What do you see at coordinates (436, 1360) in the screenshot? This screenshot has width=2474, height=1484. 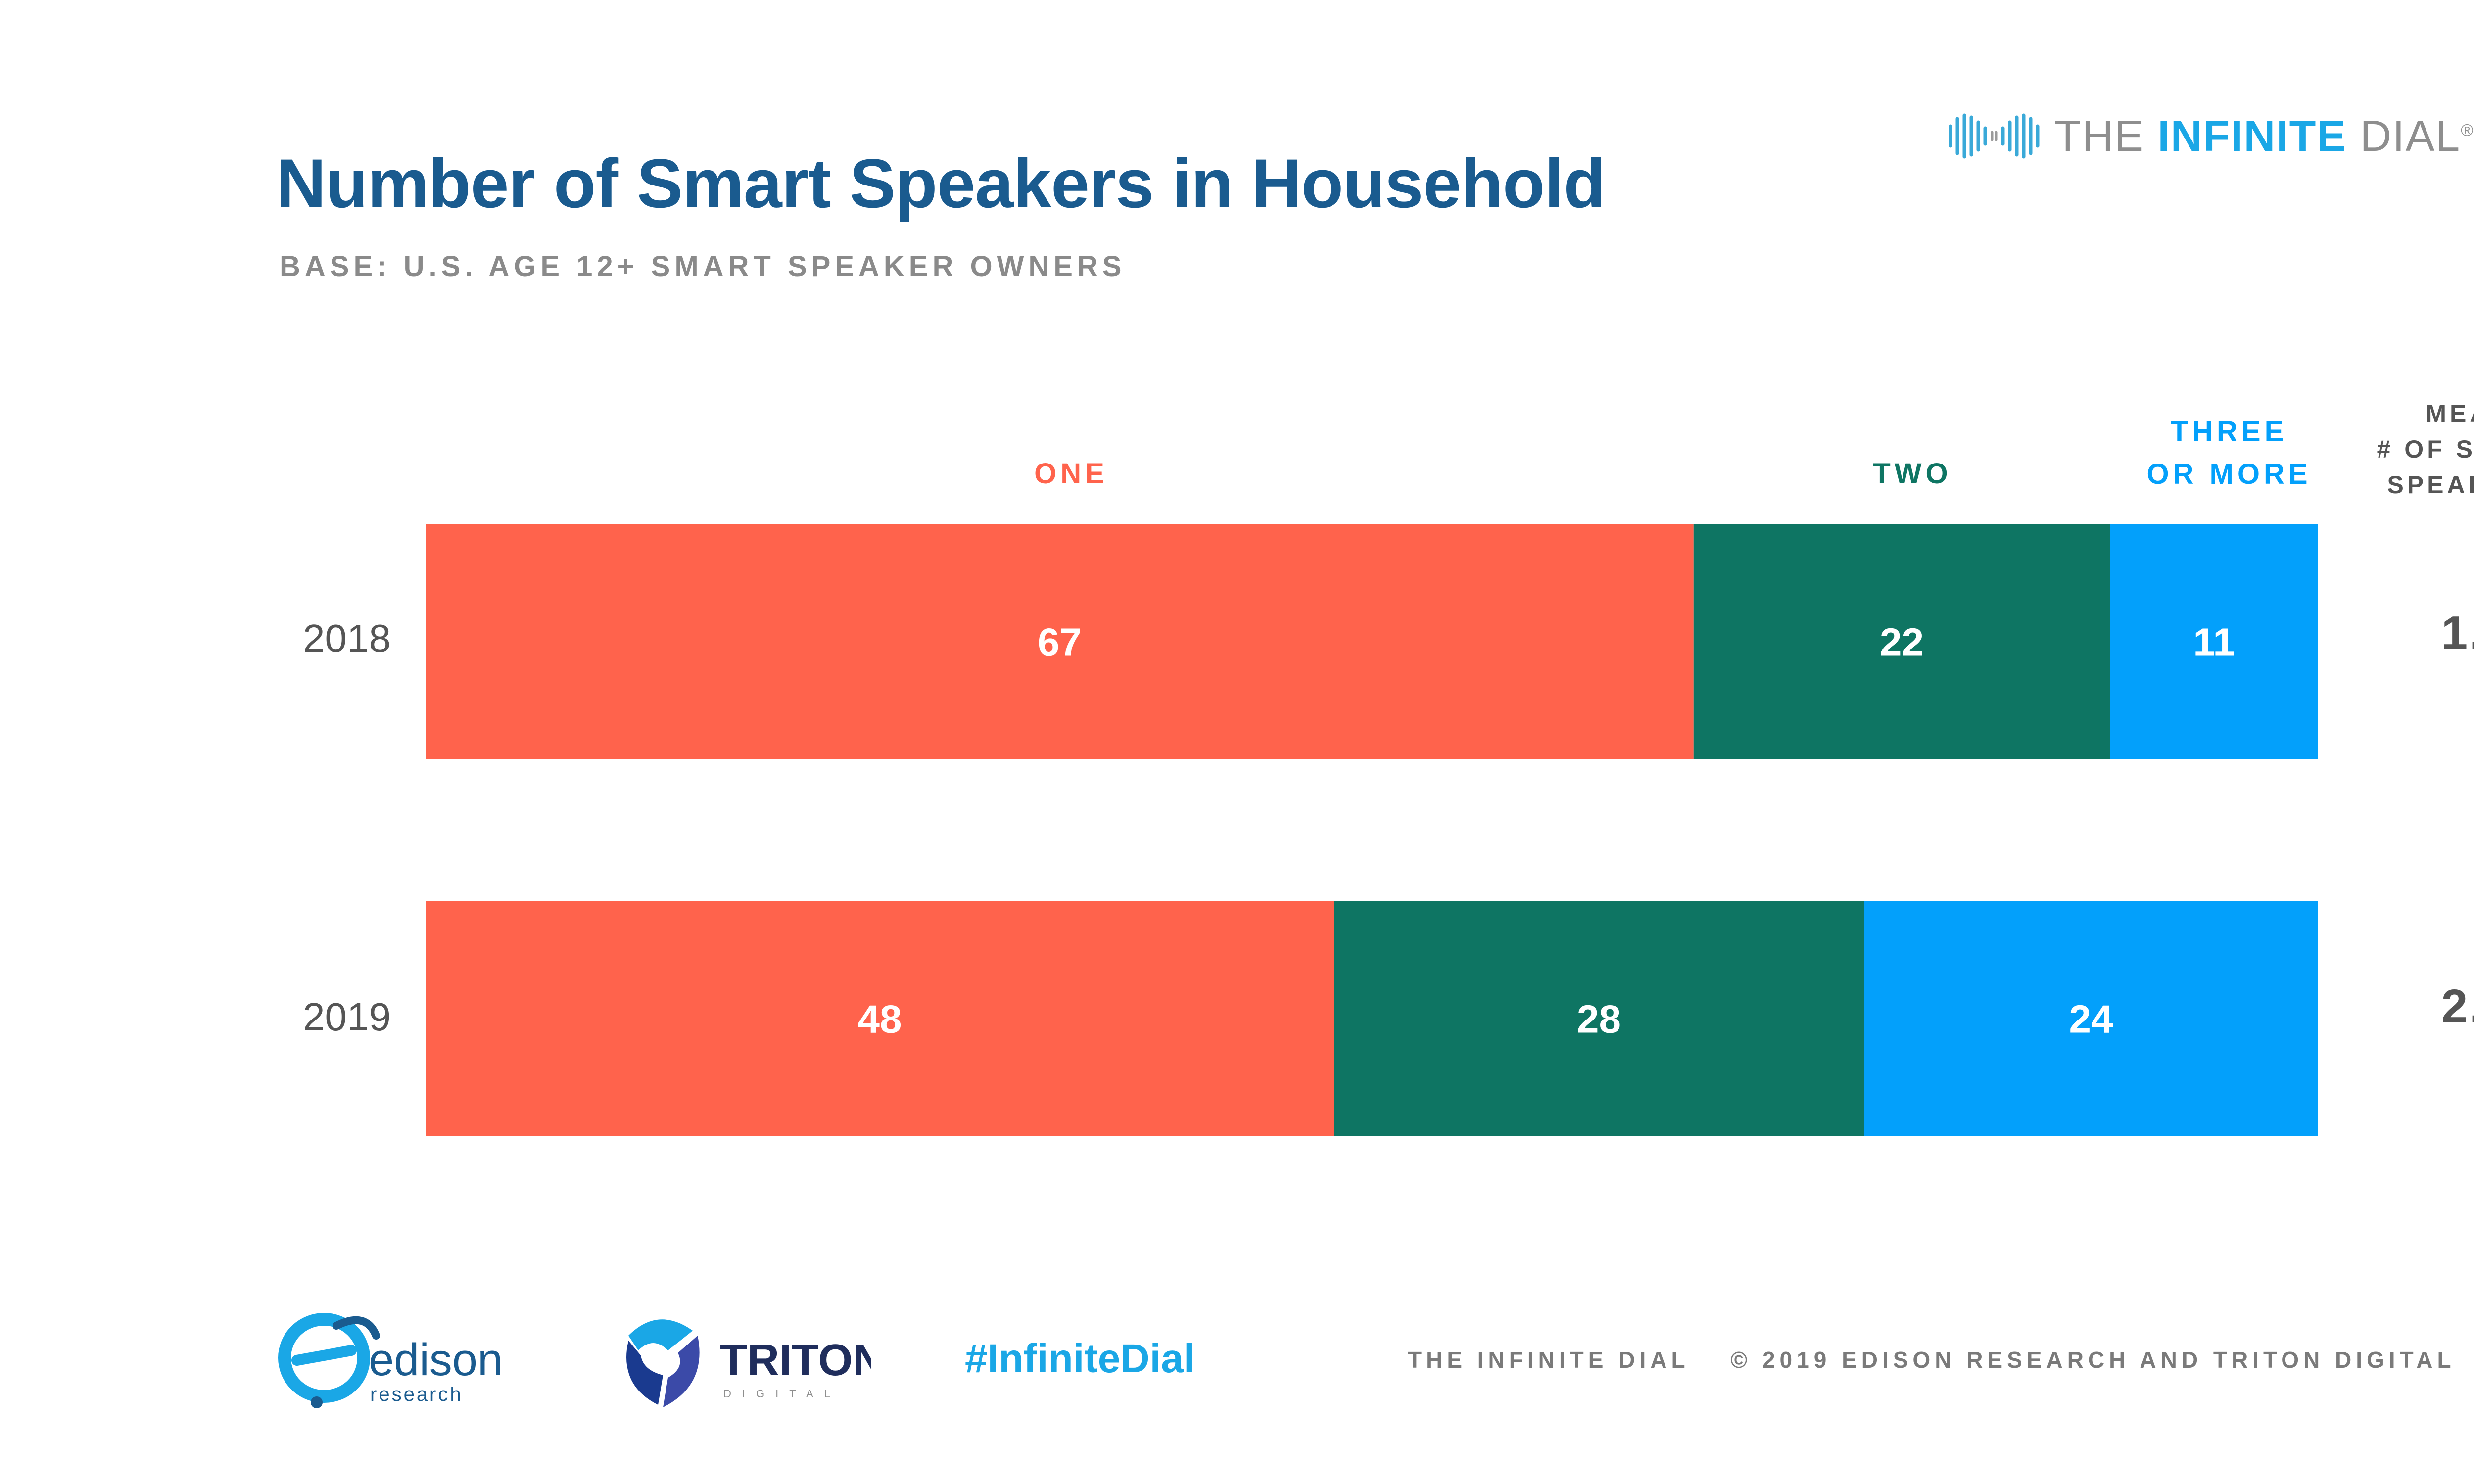 I see `edison-name: edison` at bounding box center [436, 1360].